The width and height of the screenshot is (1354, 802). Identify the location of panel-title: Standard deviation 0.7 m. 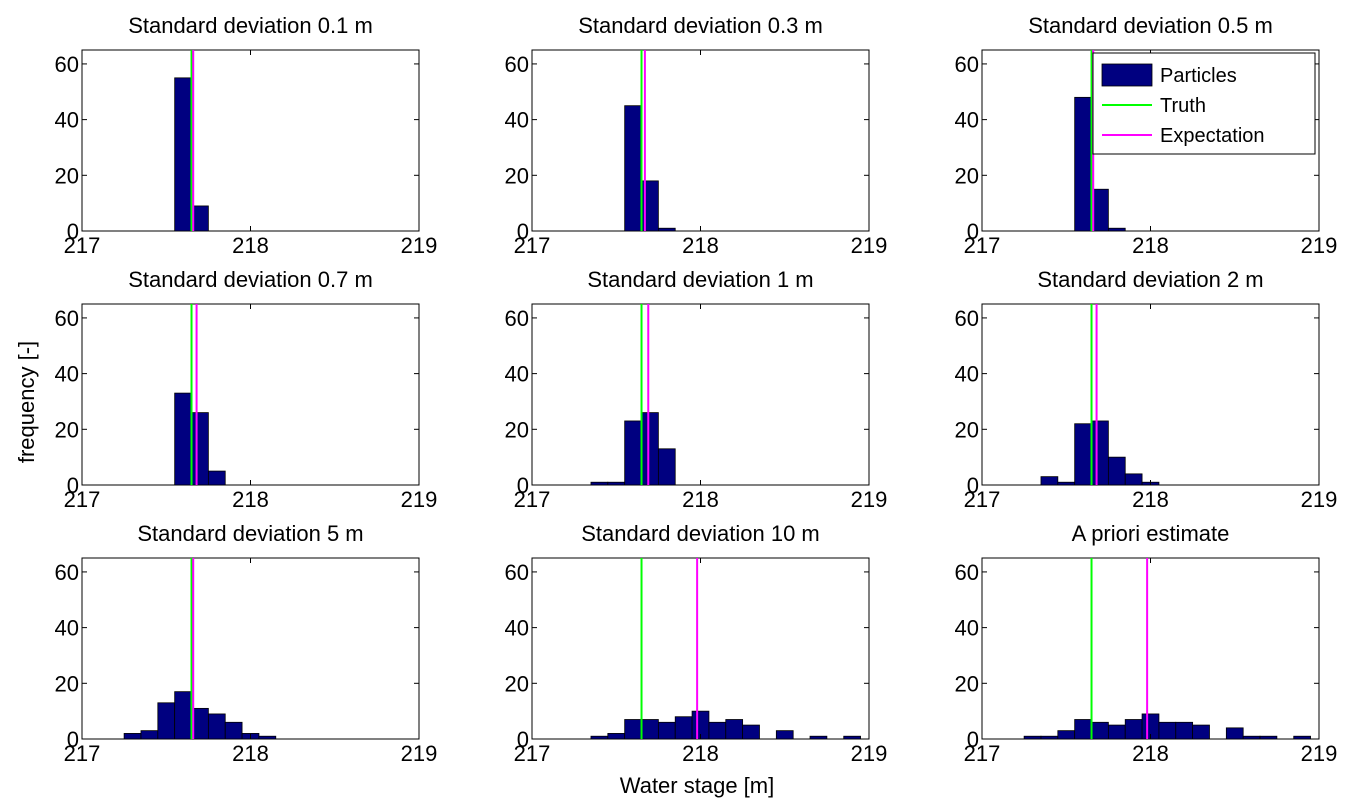
(250, 279).